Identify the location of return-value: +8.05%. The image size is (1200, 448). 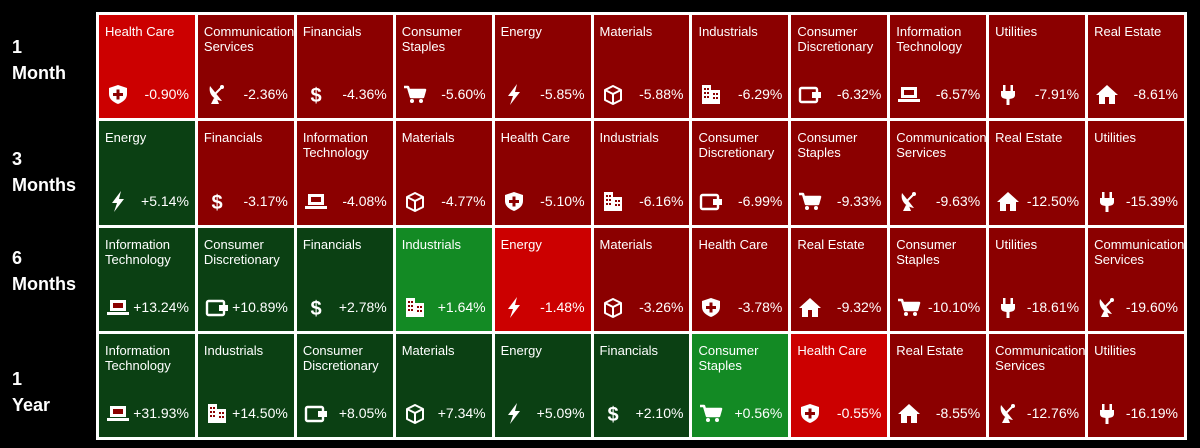
(362, 413).